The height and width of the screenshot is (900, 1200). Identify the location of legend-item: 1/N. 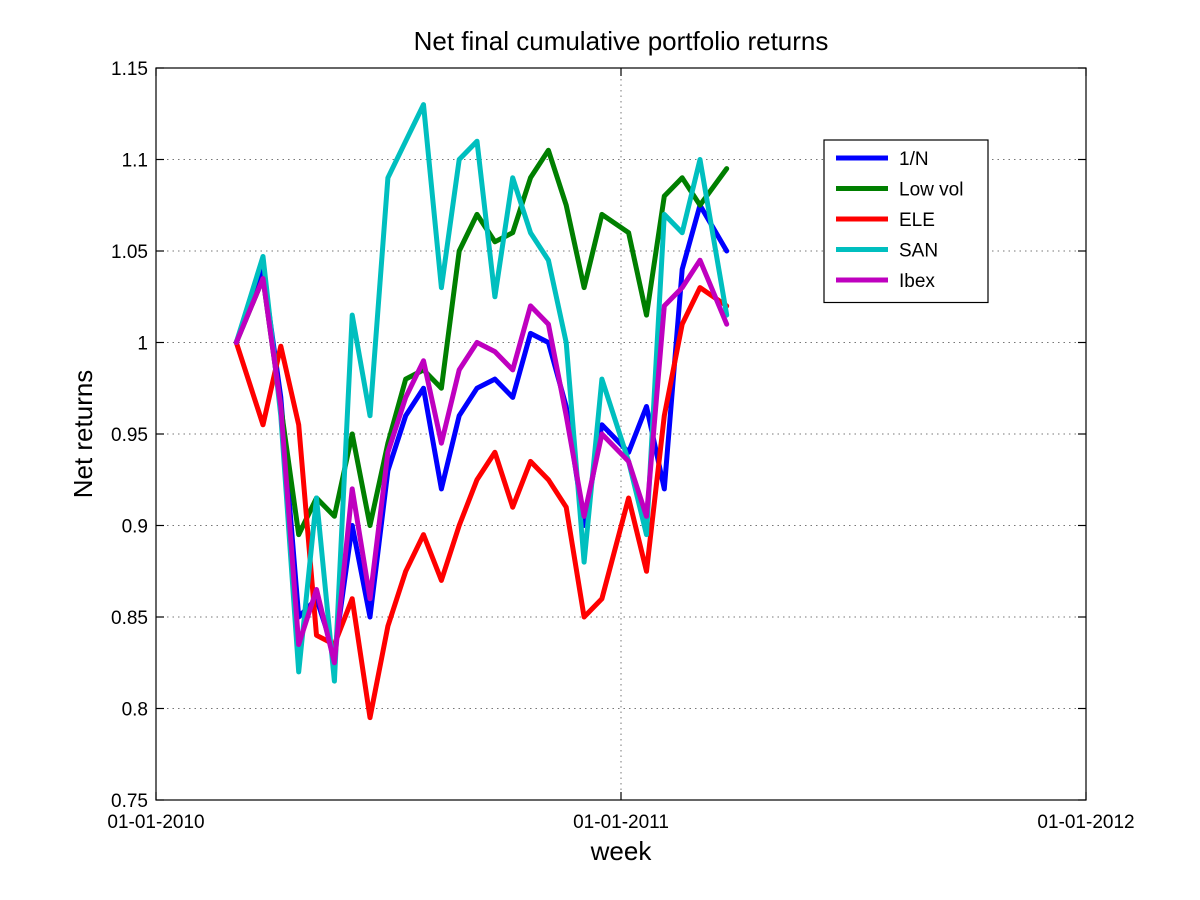
(882, 159).